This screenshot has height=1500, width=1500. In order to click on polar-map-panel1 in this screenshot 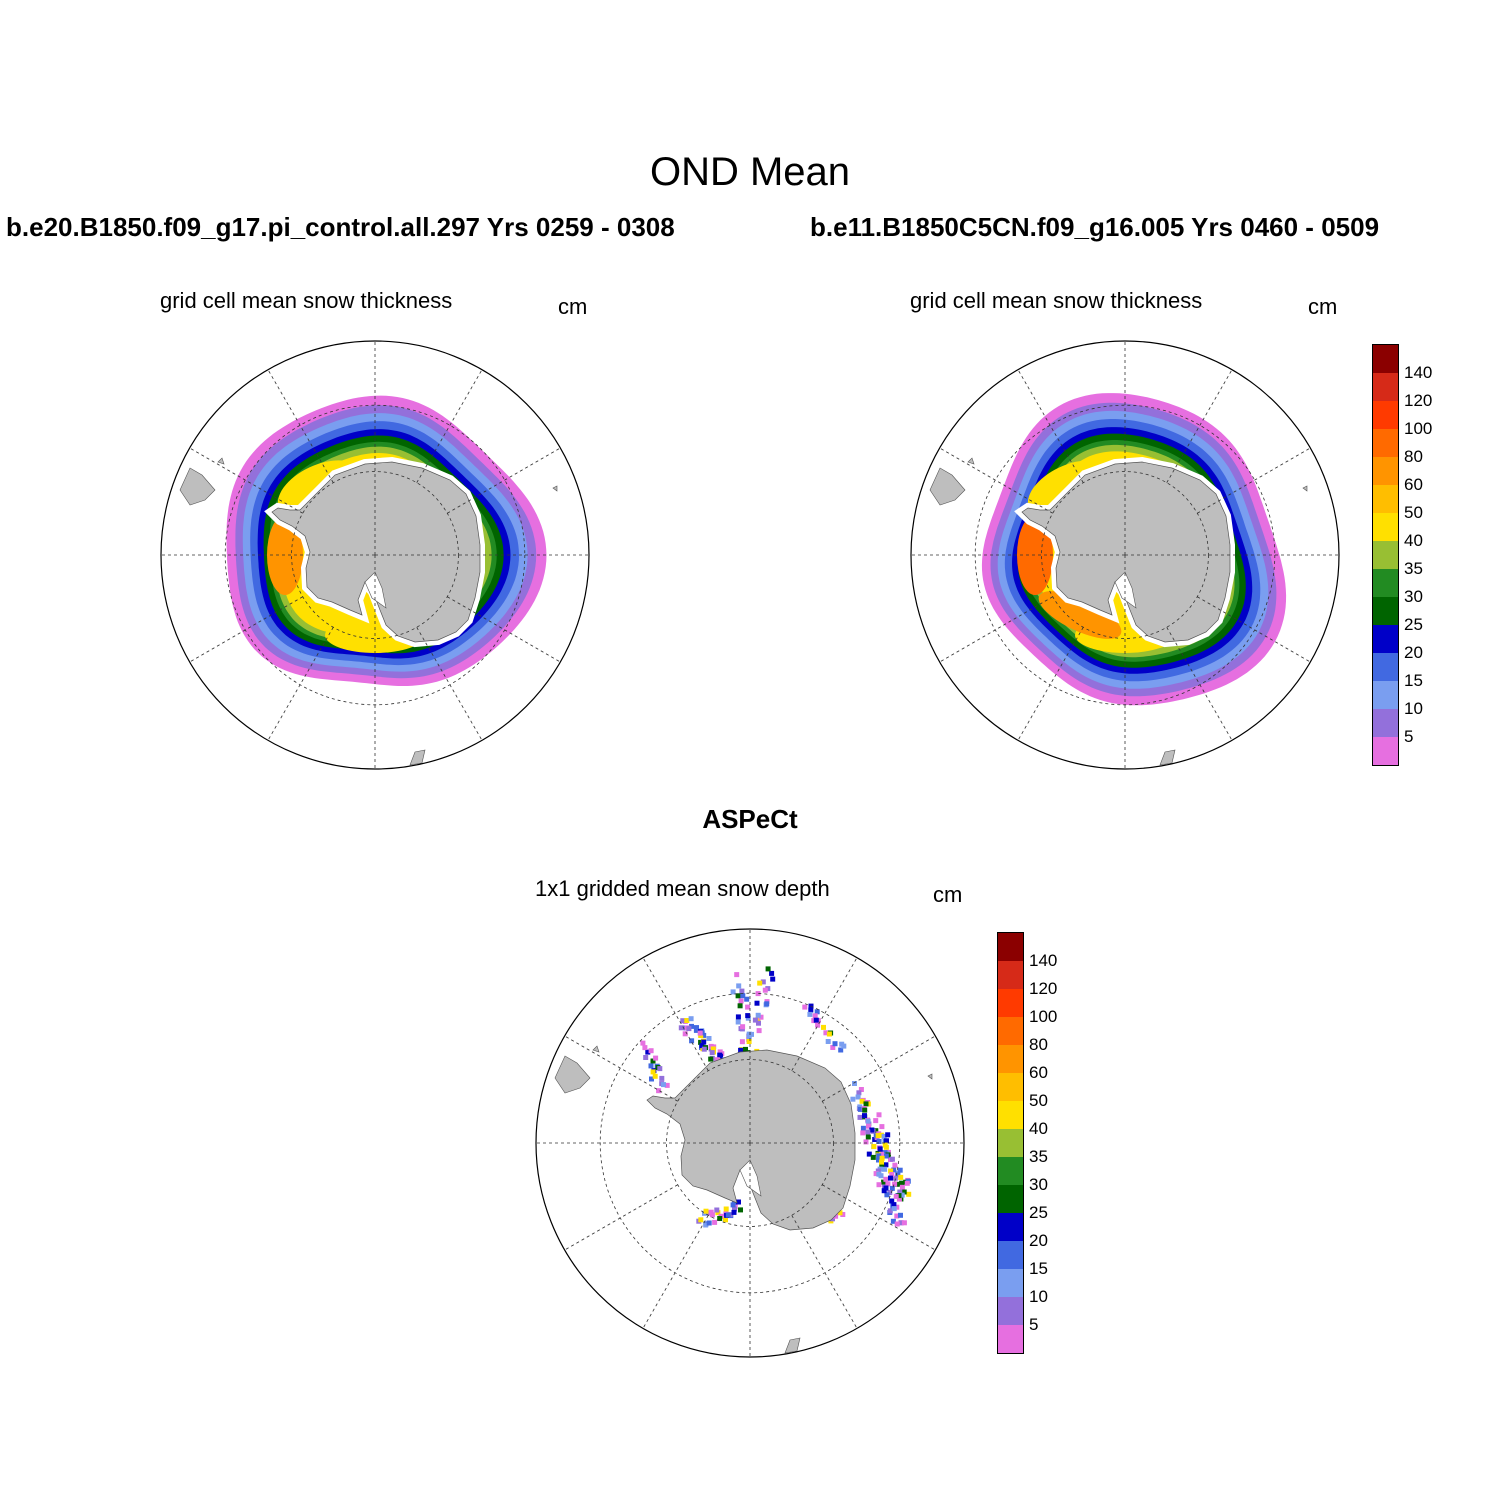, I will do `click(375, 555)`.